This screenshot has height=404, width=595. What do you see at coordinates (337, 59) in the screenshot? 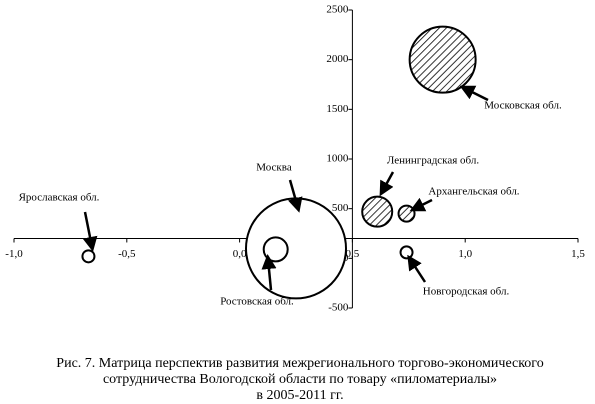
I see `y-tick-label: 2000` at bounding box center [337, 59].